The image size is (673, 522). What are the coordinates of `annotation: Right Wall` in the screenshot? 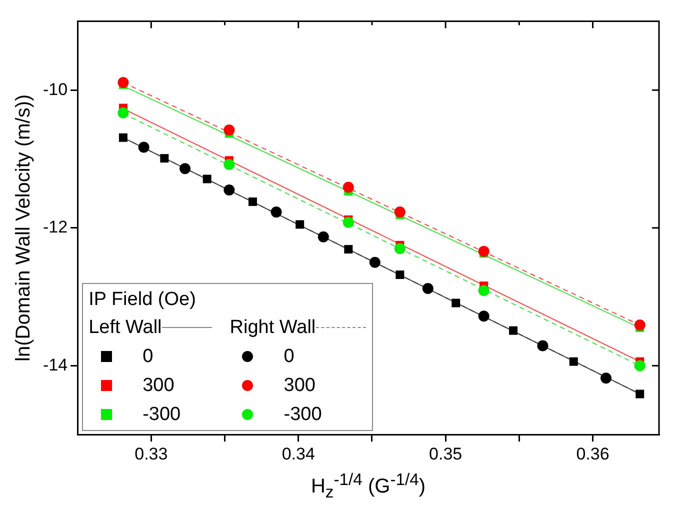 It's located at (273, 328).